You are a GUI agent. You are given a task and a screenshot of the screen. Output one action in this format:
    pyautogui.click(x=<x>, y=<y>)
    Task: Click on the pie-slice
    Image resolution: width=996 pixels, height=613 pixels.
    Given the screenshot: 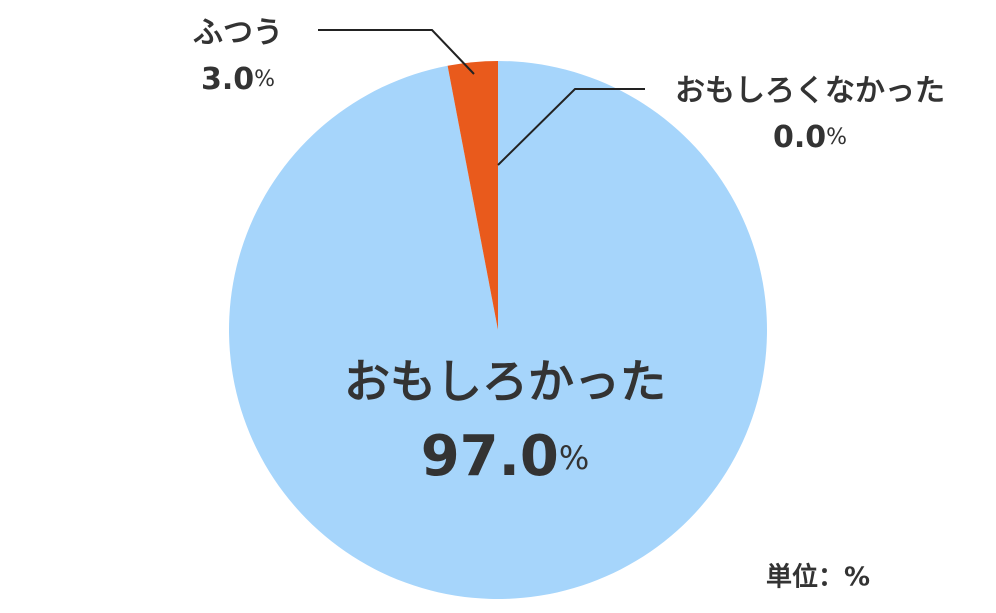 What is the action you would take?
    pyautogui.click(x=472, y=195)
    